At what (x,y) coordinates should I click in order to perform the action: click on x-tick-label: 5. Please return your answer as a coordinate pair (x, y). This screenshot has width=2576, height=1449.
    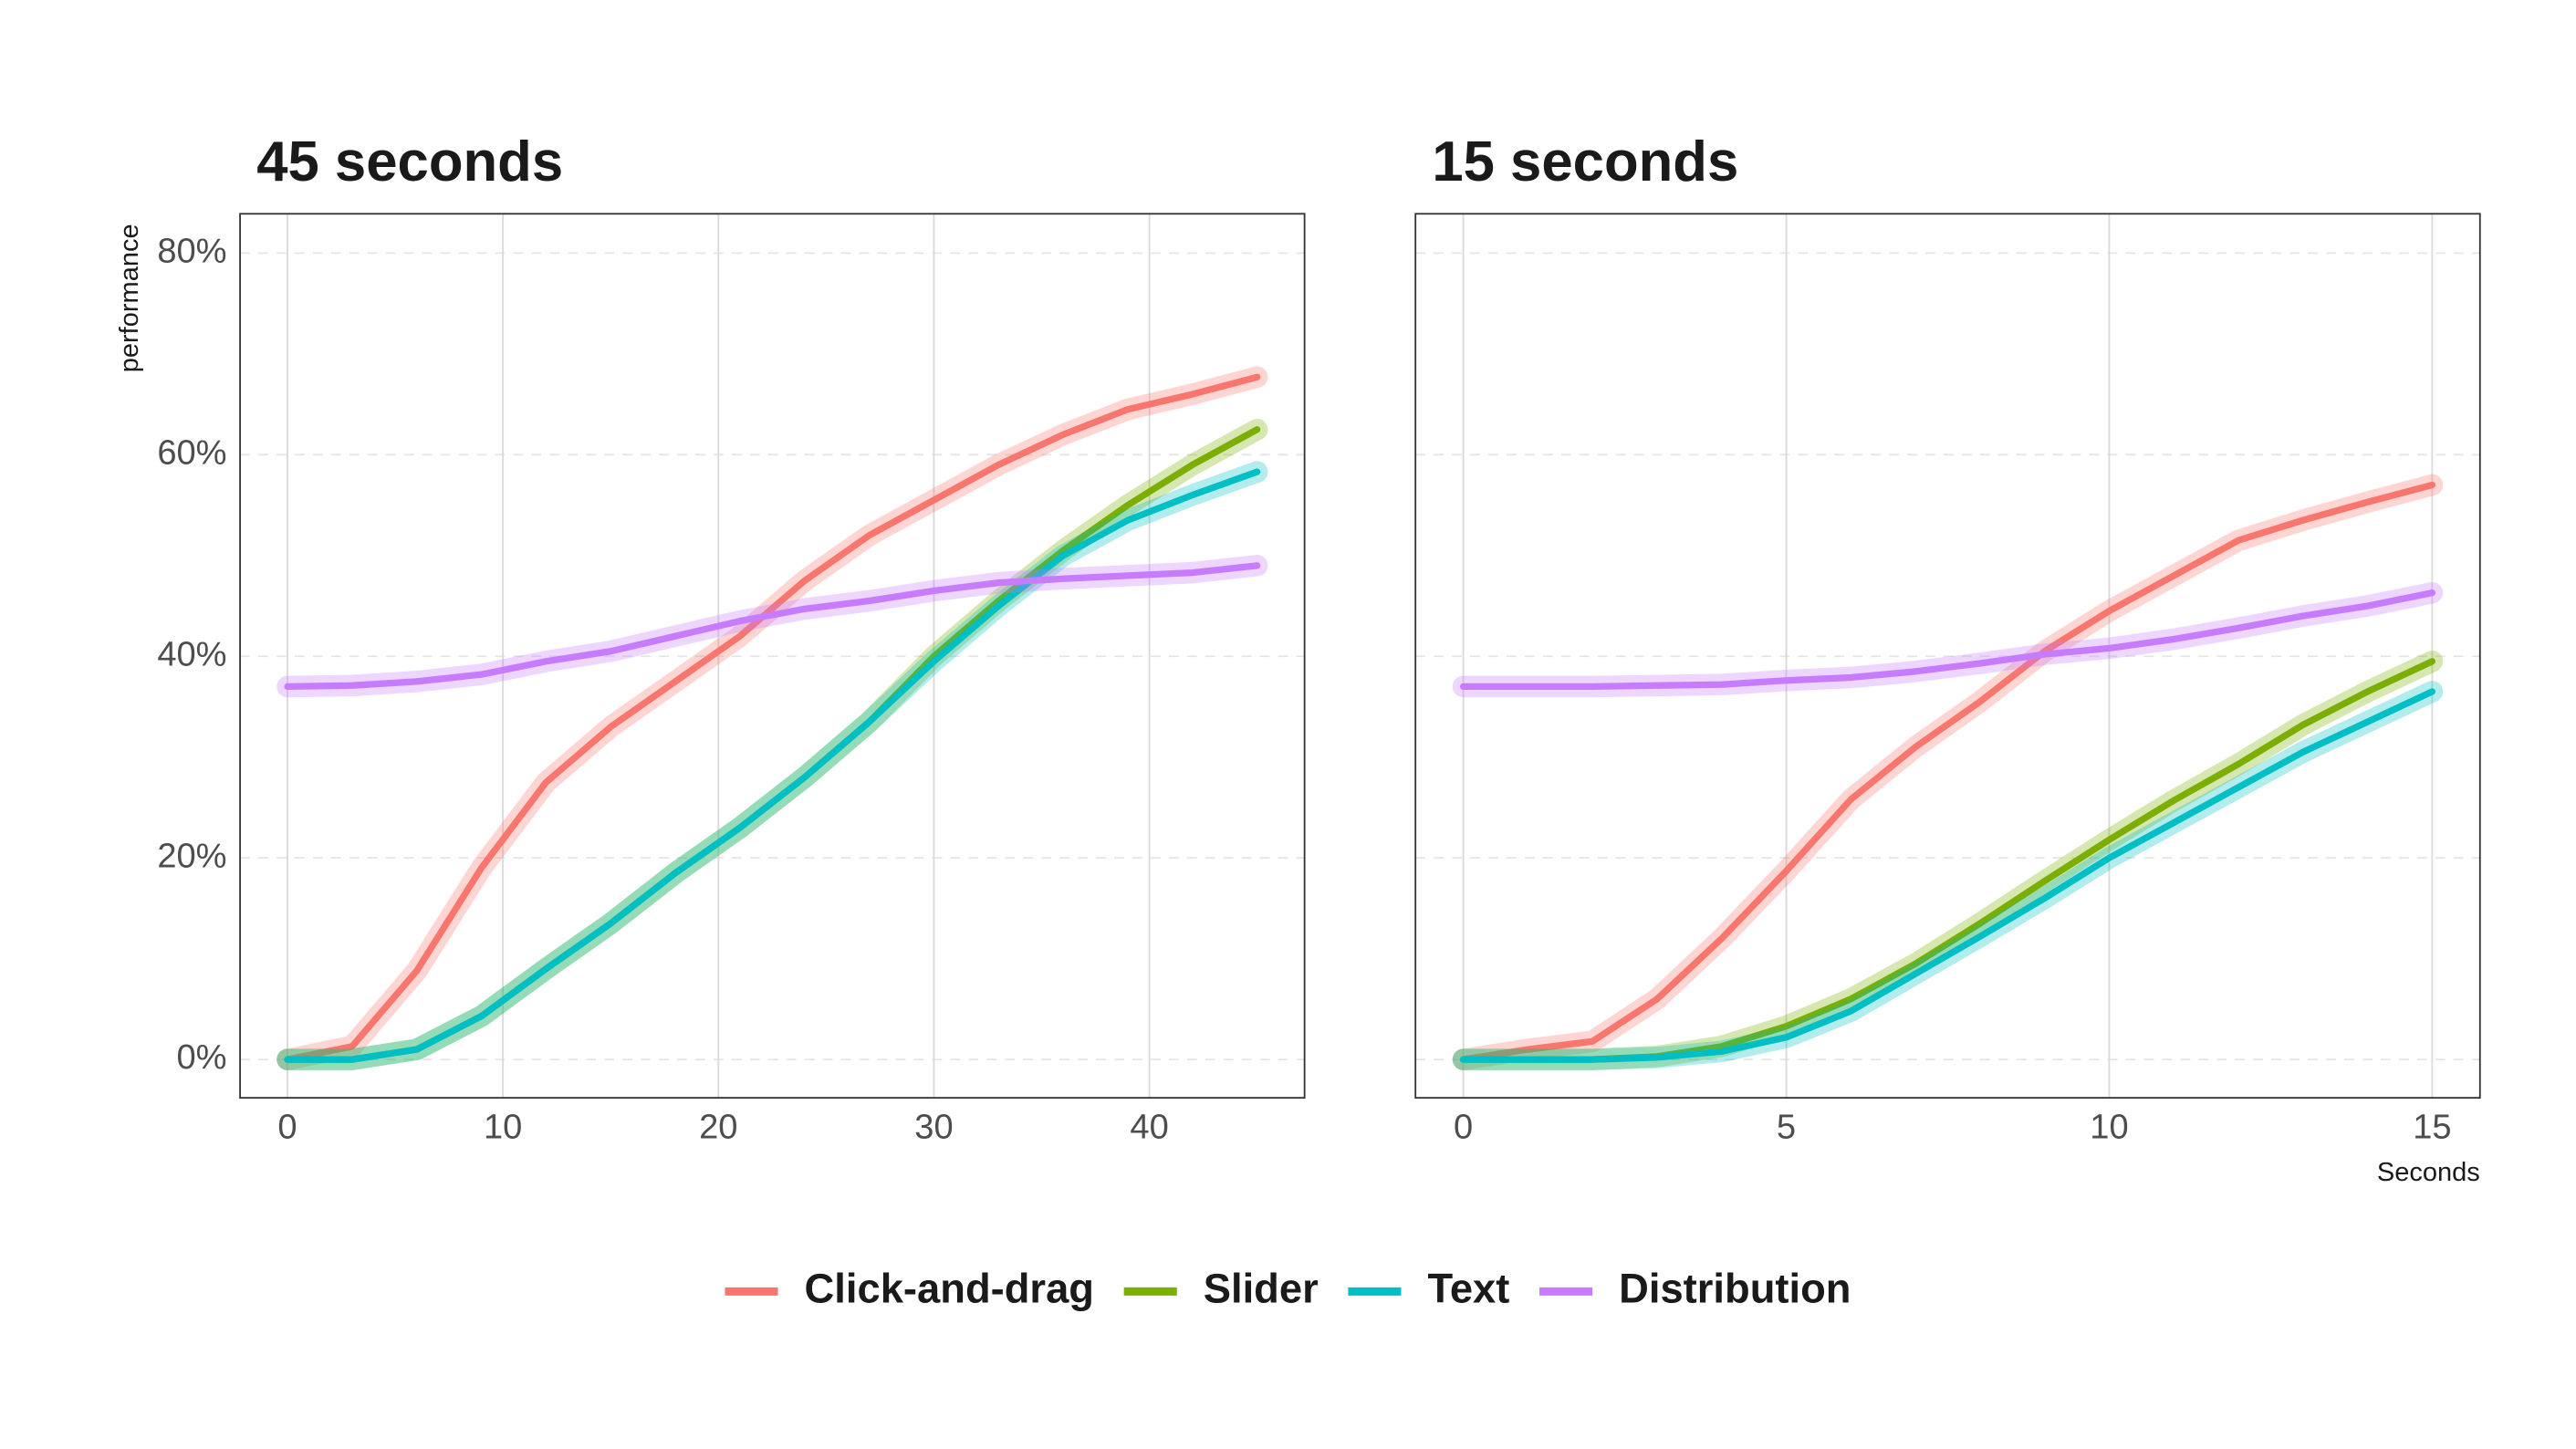
    Looking at the image, I should click on (1786, 1128).